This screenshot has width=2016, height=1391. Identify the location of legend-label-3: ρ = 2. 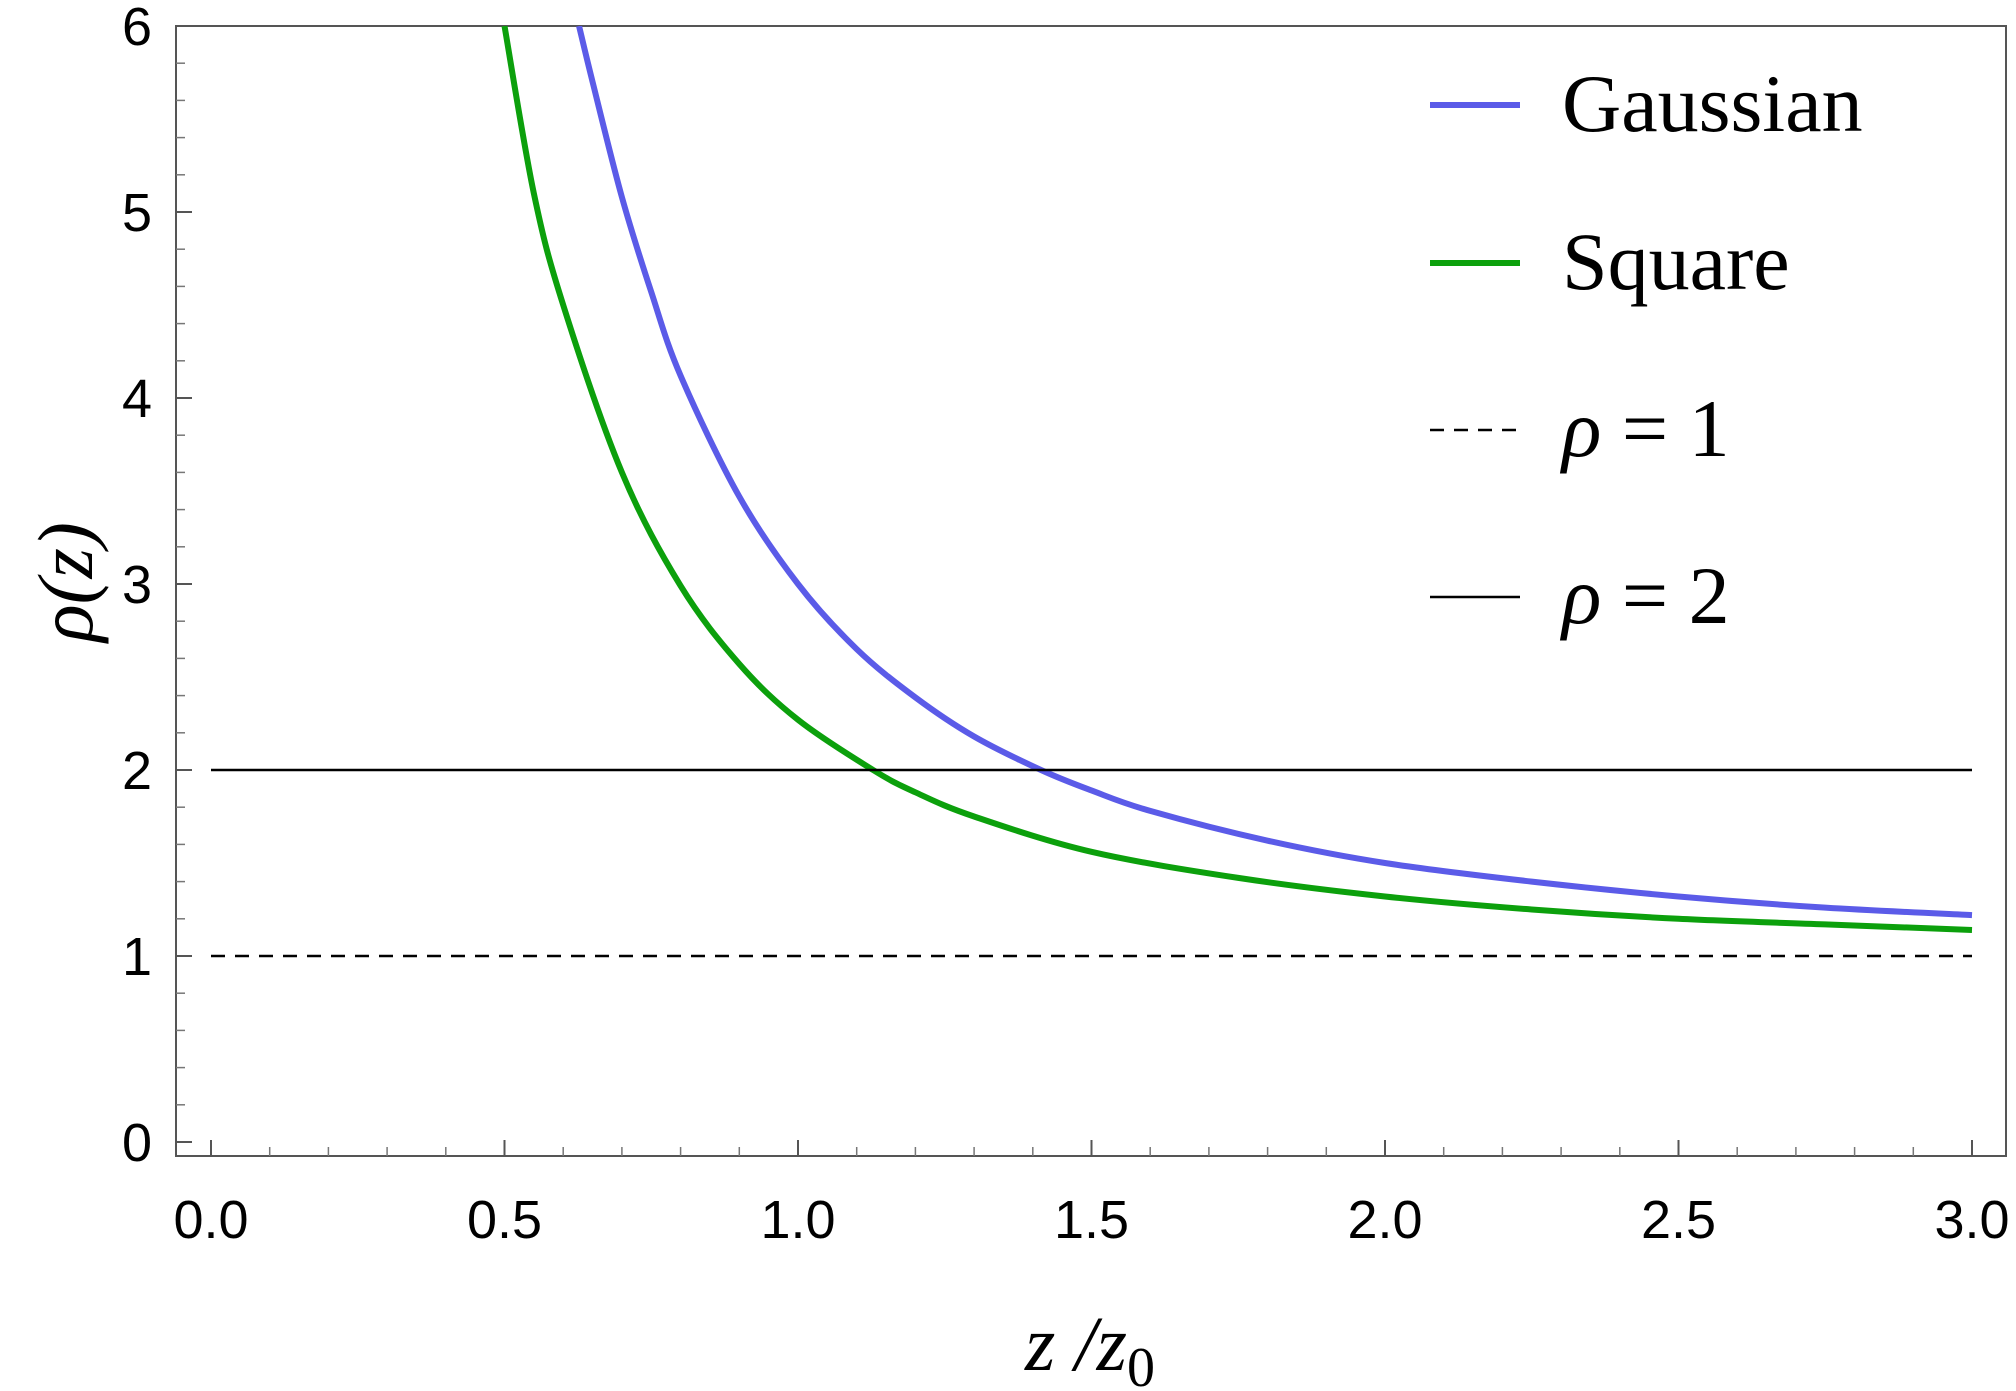
(1644, 595).